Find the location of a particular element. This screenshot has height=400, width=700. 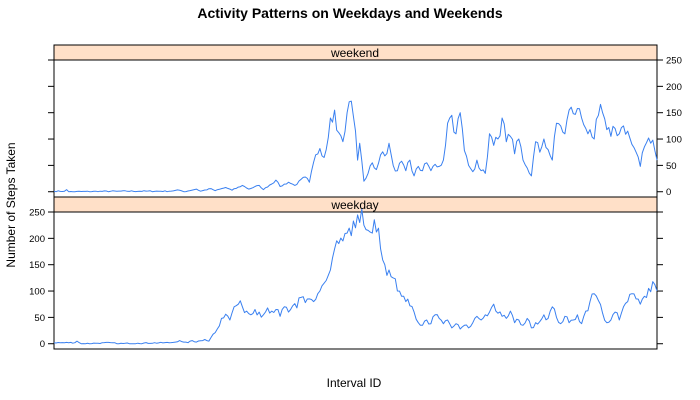

y-tick-label-weekday: 100 is located at coordinates (37, 292).